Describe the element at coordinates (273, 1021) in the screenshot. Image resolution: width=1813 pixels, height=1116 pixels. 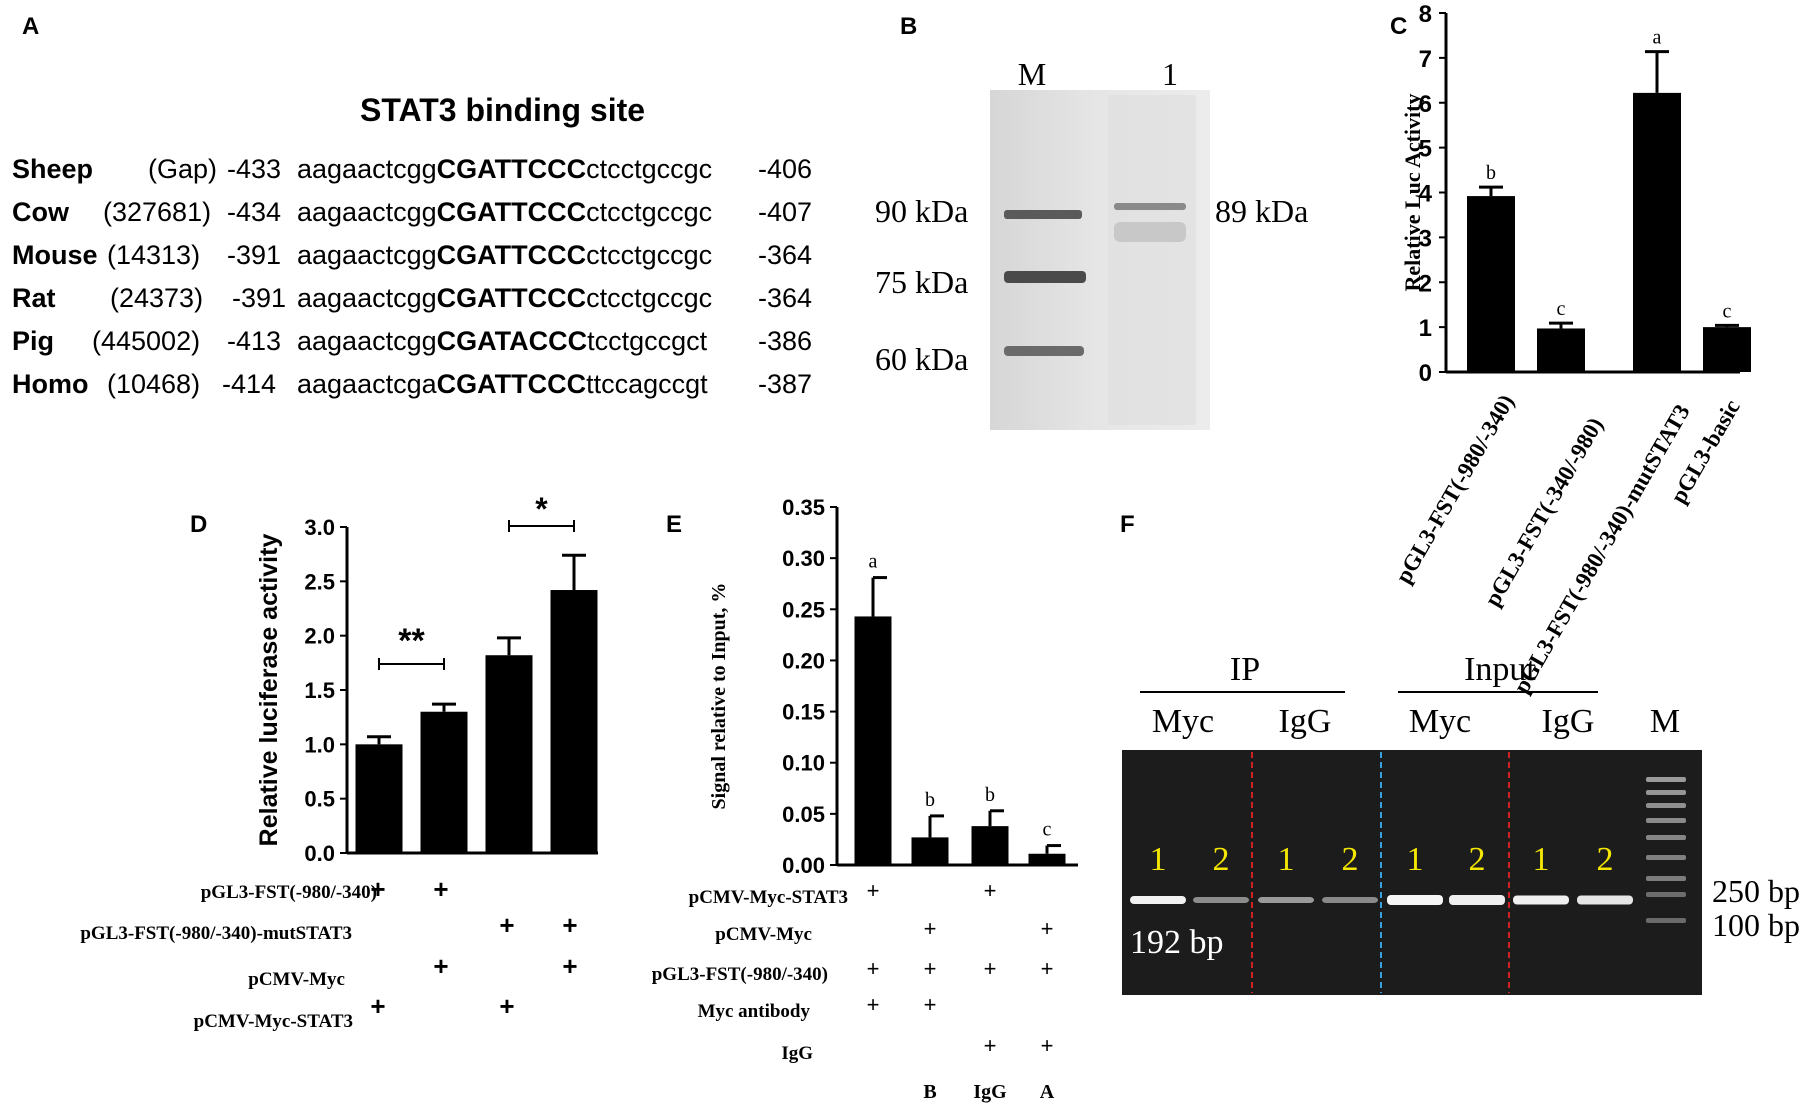
I see `treatment-label: pCMV-Myc-STAT3` at that location.